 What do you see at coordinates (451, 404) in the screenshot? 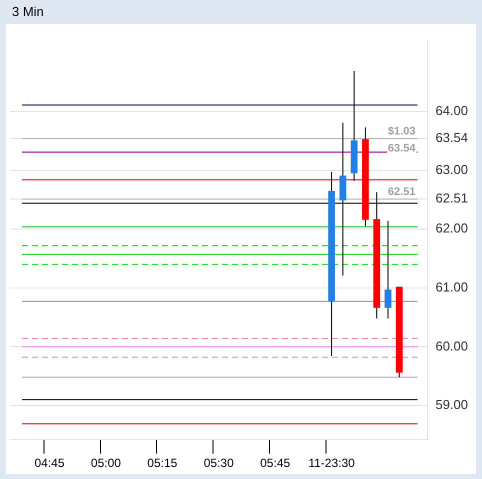
I see `y-tick-label: 59.00` at bounding box center [451, 404].